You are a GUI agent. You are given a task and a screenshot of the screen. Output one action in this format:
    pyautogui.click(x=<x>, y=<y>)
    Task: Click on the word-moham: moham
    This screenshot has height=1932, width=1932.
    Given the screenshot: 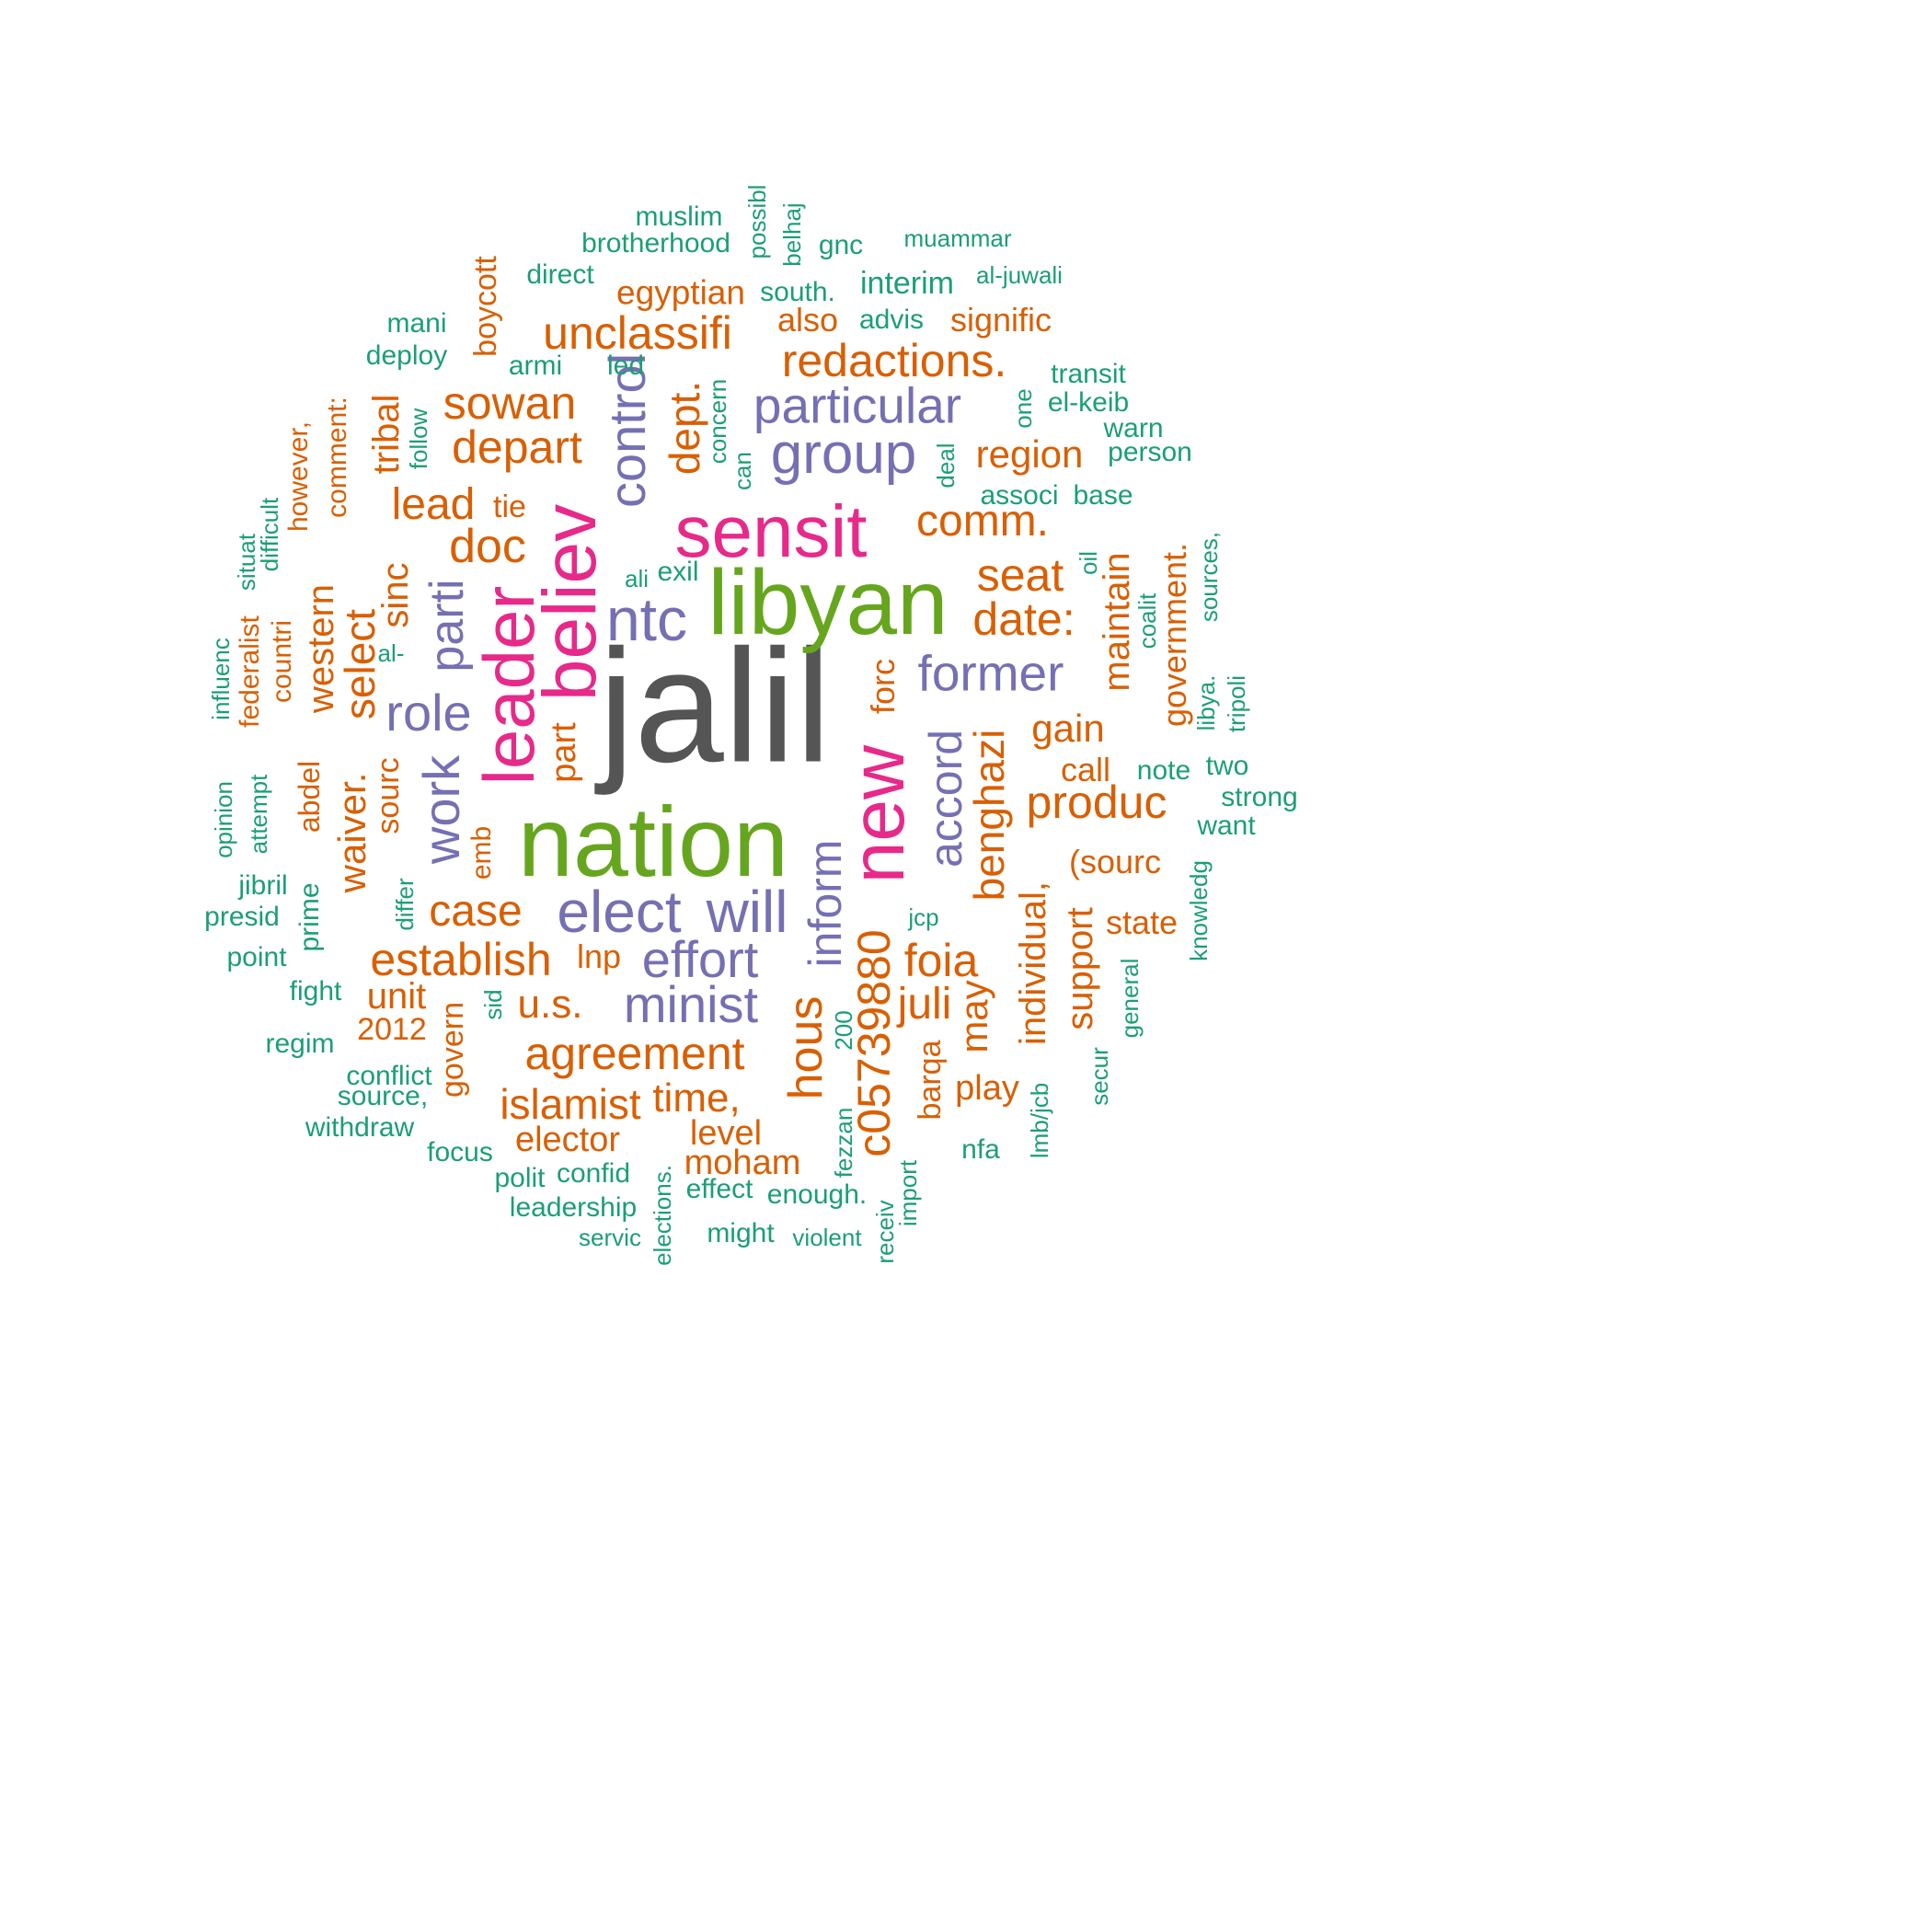 What is the action you would take?
    pyautogui.click(x=742, y=1163)
    